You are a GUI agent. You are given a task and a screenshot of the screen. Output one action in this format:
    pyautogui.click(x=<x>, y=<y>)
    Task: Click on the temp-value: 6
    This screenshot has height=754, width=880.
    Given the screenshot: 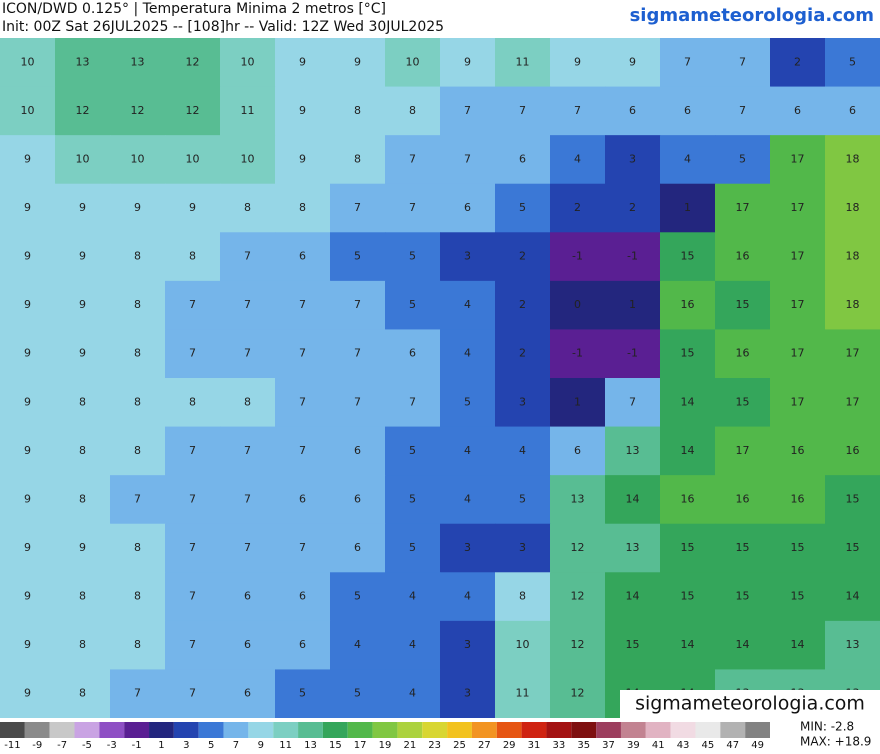 What is the action you would take?
    pyautogui.click(x=357, y=450)
    